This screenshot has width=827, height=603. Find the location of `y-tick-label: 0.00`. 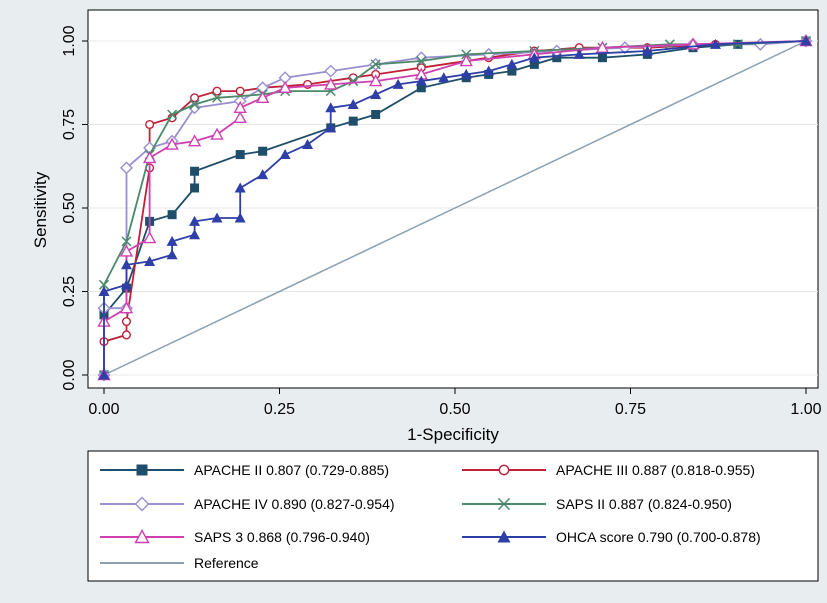

y-tick-label: 0.00 is located at coordinates (69, 374).